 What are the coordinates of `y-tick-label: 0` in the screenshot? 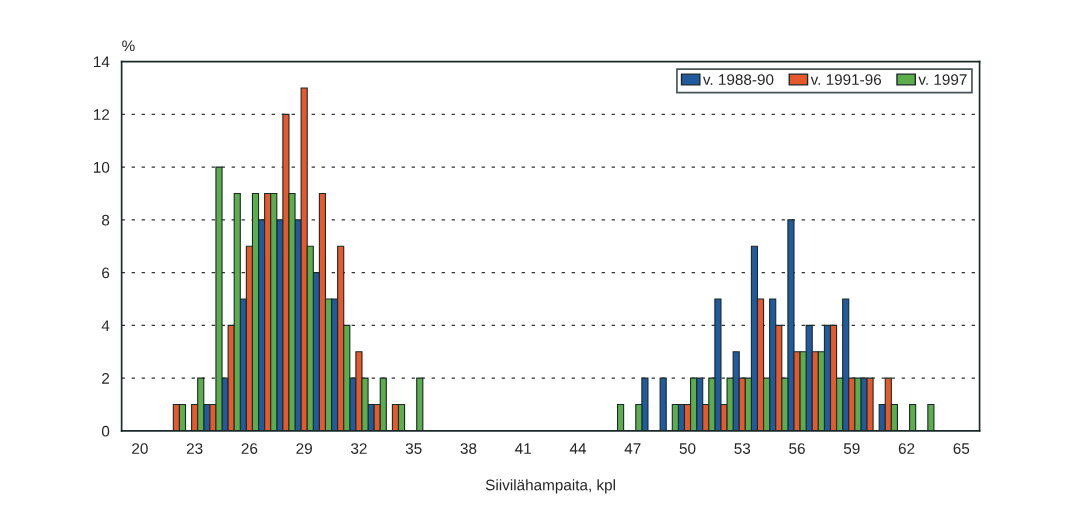 It's located at (105, 431).